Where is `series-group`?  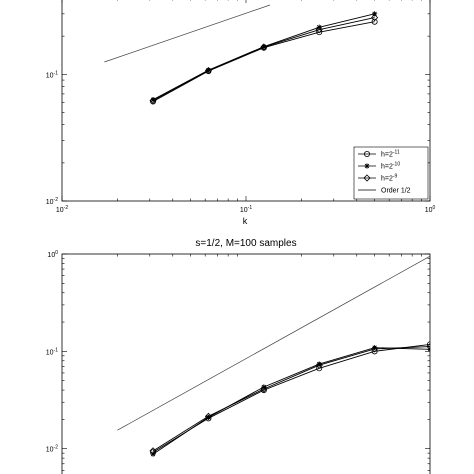
series-group is located at coordinates (241, 54).